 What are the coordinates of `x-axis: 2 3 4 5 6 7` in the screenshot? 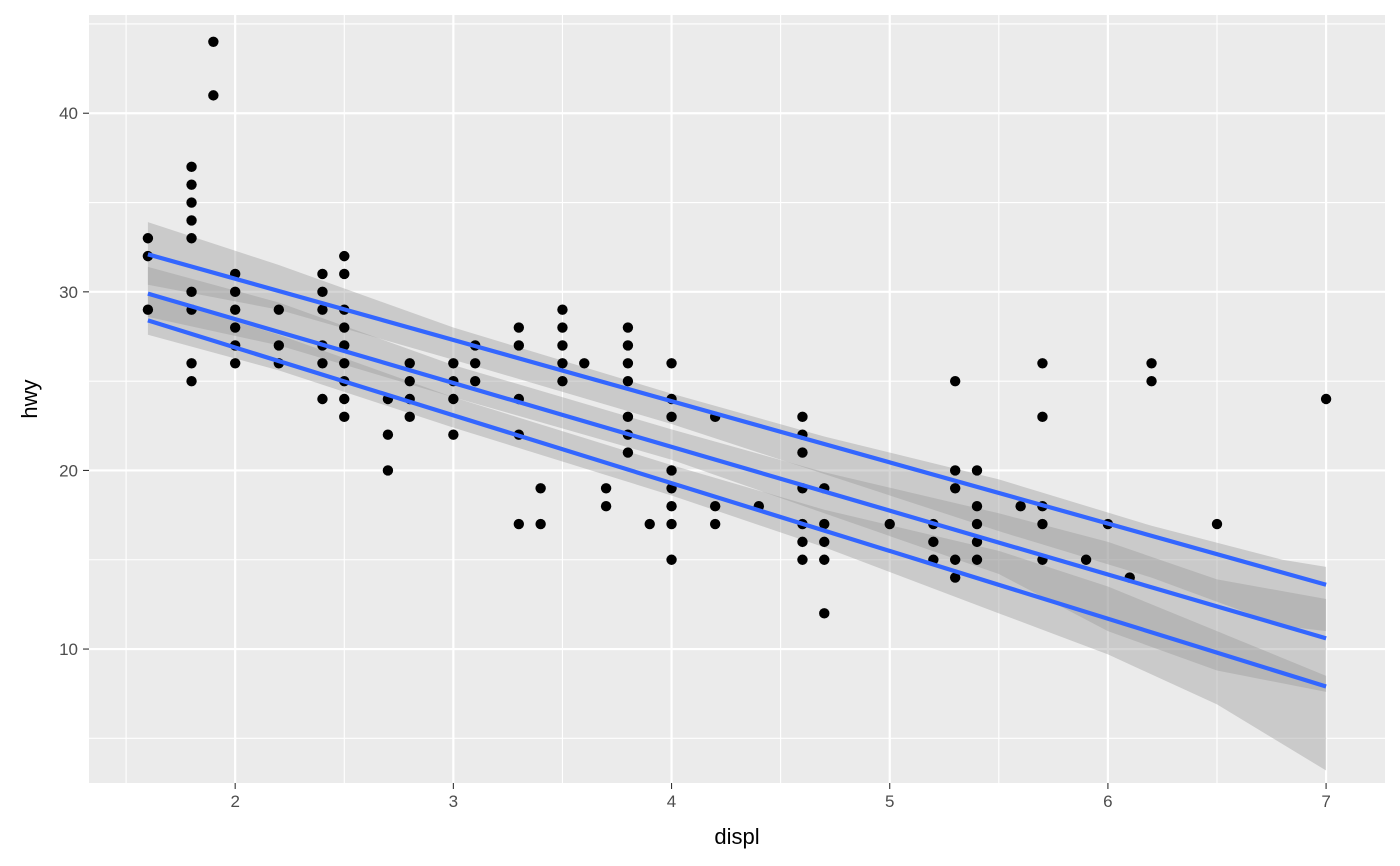 It's located at (780, 797).